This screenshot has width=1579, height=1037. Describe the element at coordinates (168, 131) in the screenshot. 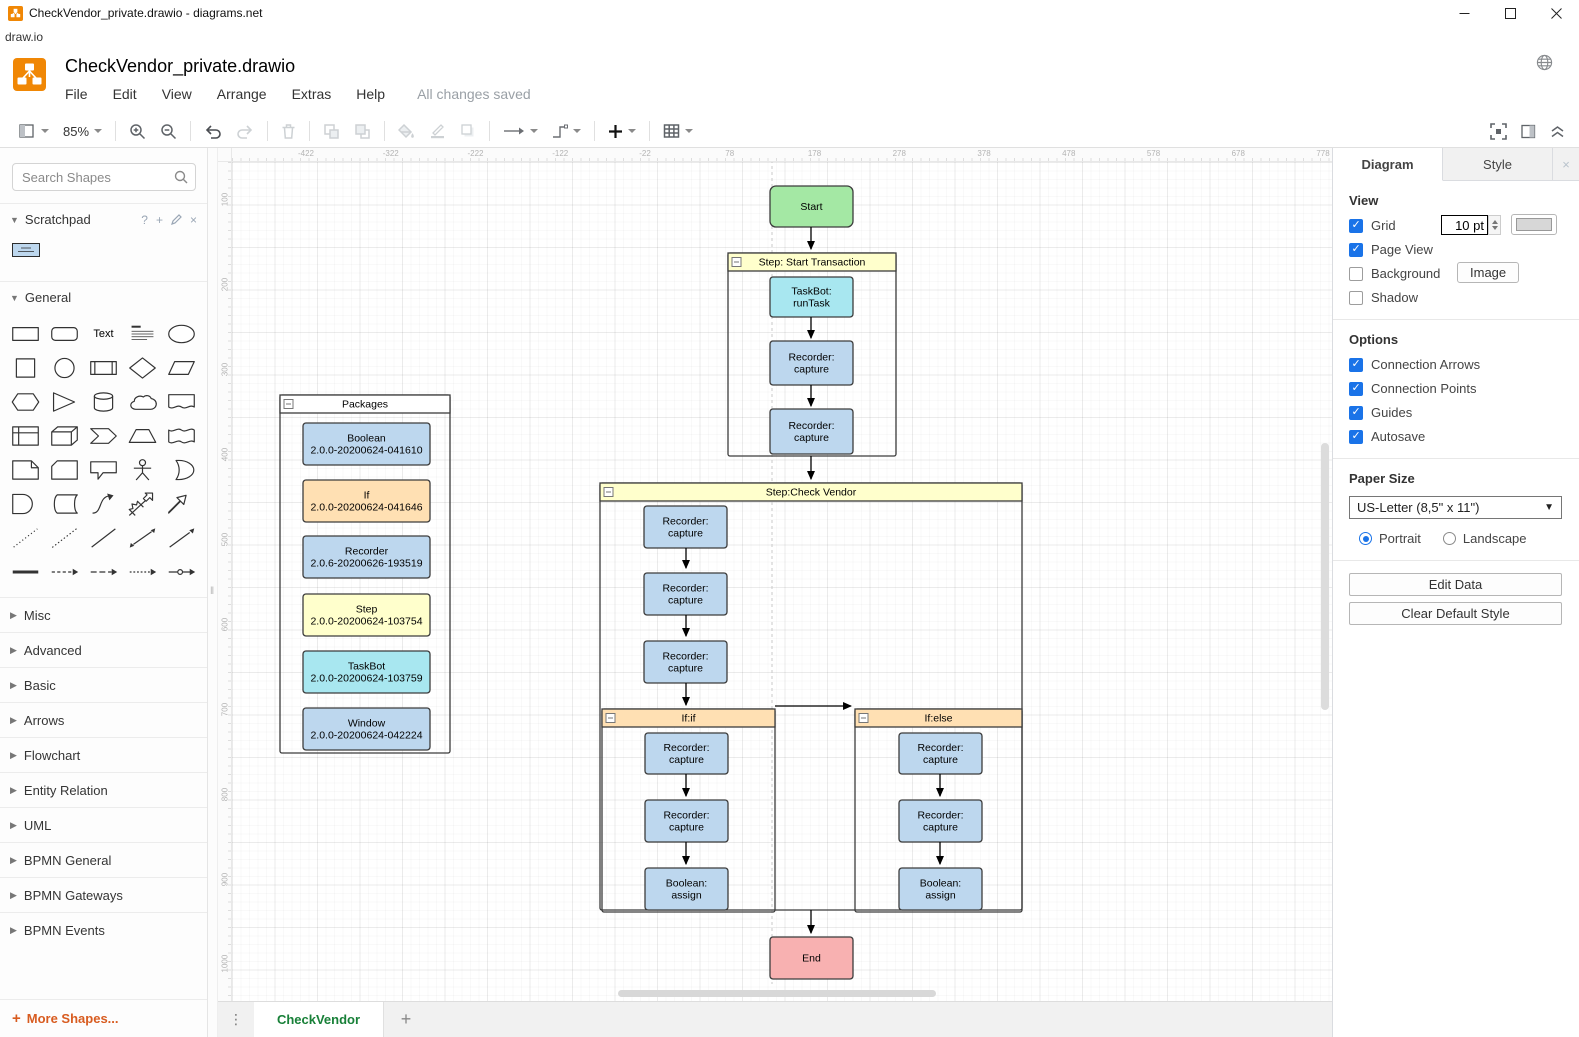

I see `zoom-out-button` at that location.